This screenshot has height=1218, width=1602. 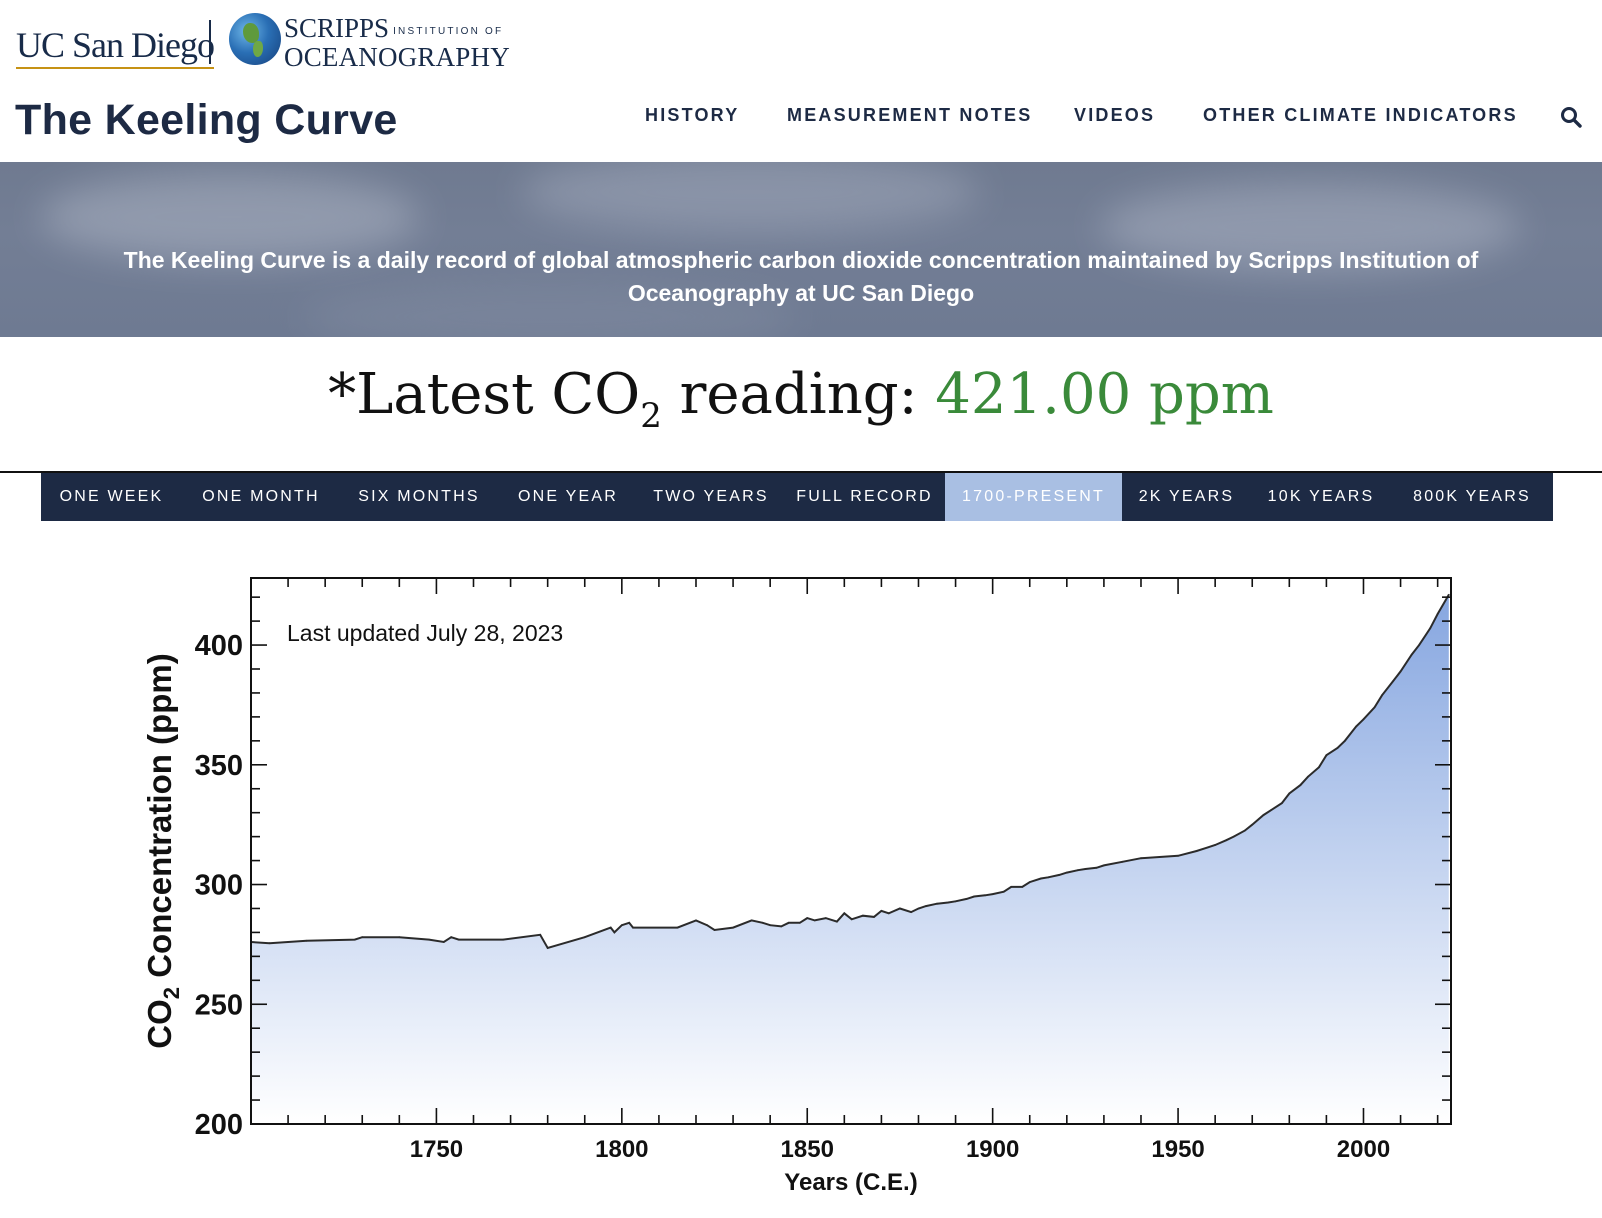 What do you see at coordinates (1571, 117) in the screenshot?
I see `search-icon` at bounding box center [1571, 117].